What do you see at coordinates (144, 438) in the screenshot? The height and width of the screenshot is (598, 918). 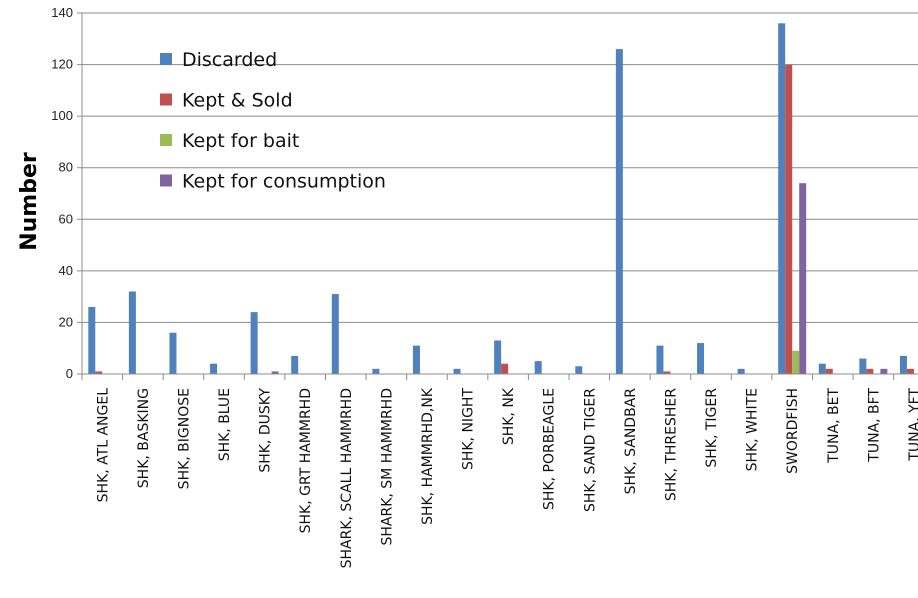 I see `x-tick-label: SHK, BASKING` at bounding box center [144, 438].